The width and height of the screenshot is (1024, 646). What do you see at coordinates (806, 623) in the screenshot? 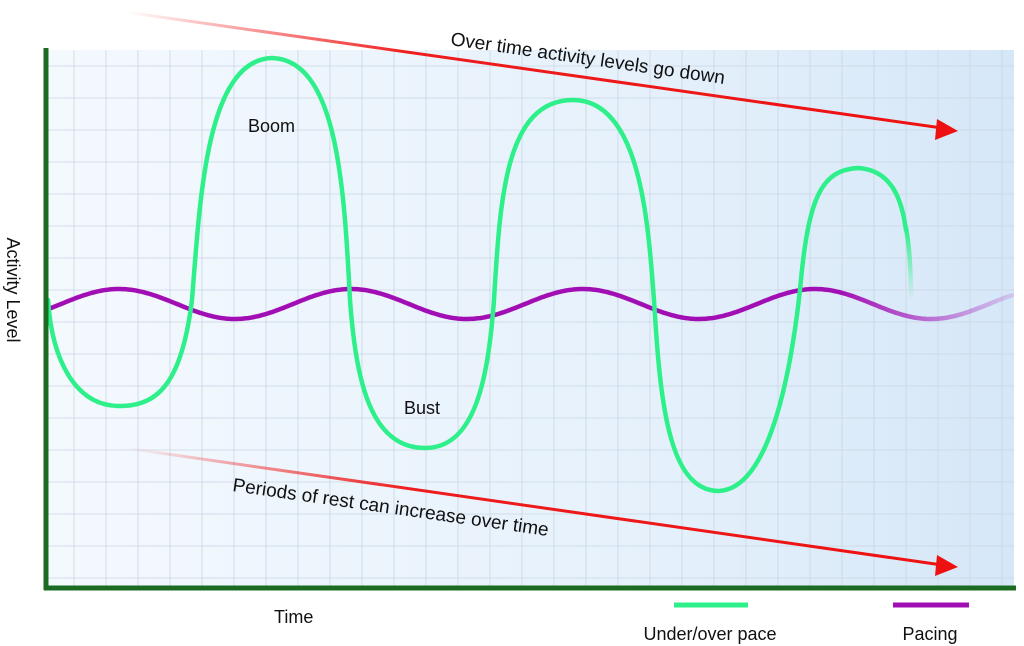
I see `legend: Under/over pace Pacing` at bounding box center [806, 623].